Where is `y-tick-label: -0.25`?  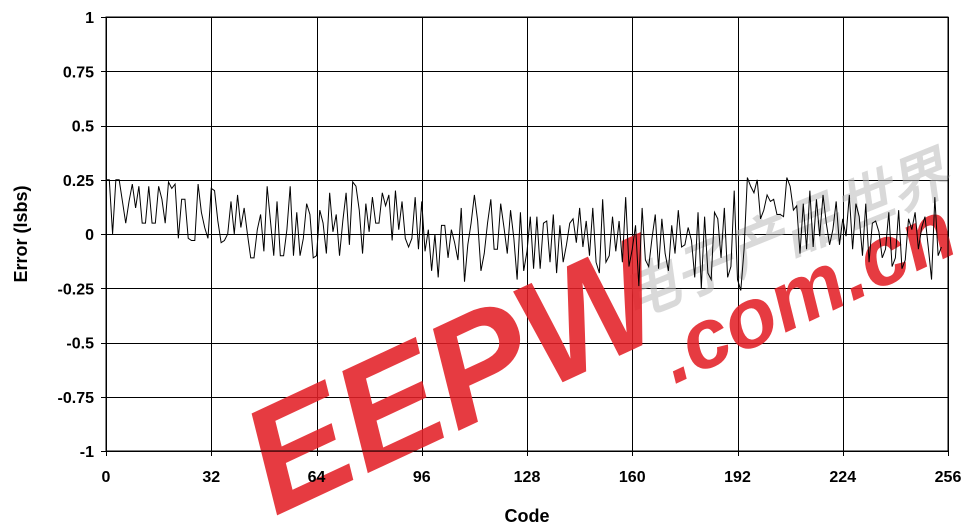
y-tick-label: -0.25 is located at coordinates (76, 289).